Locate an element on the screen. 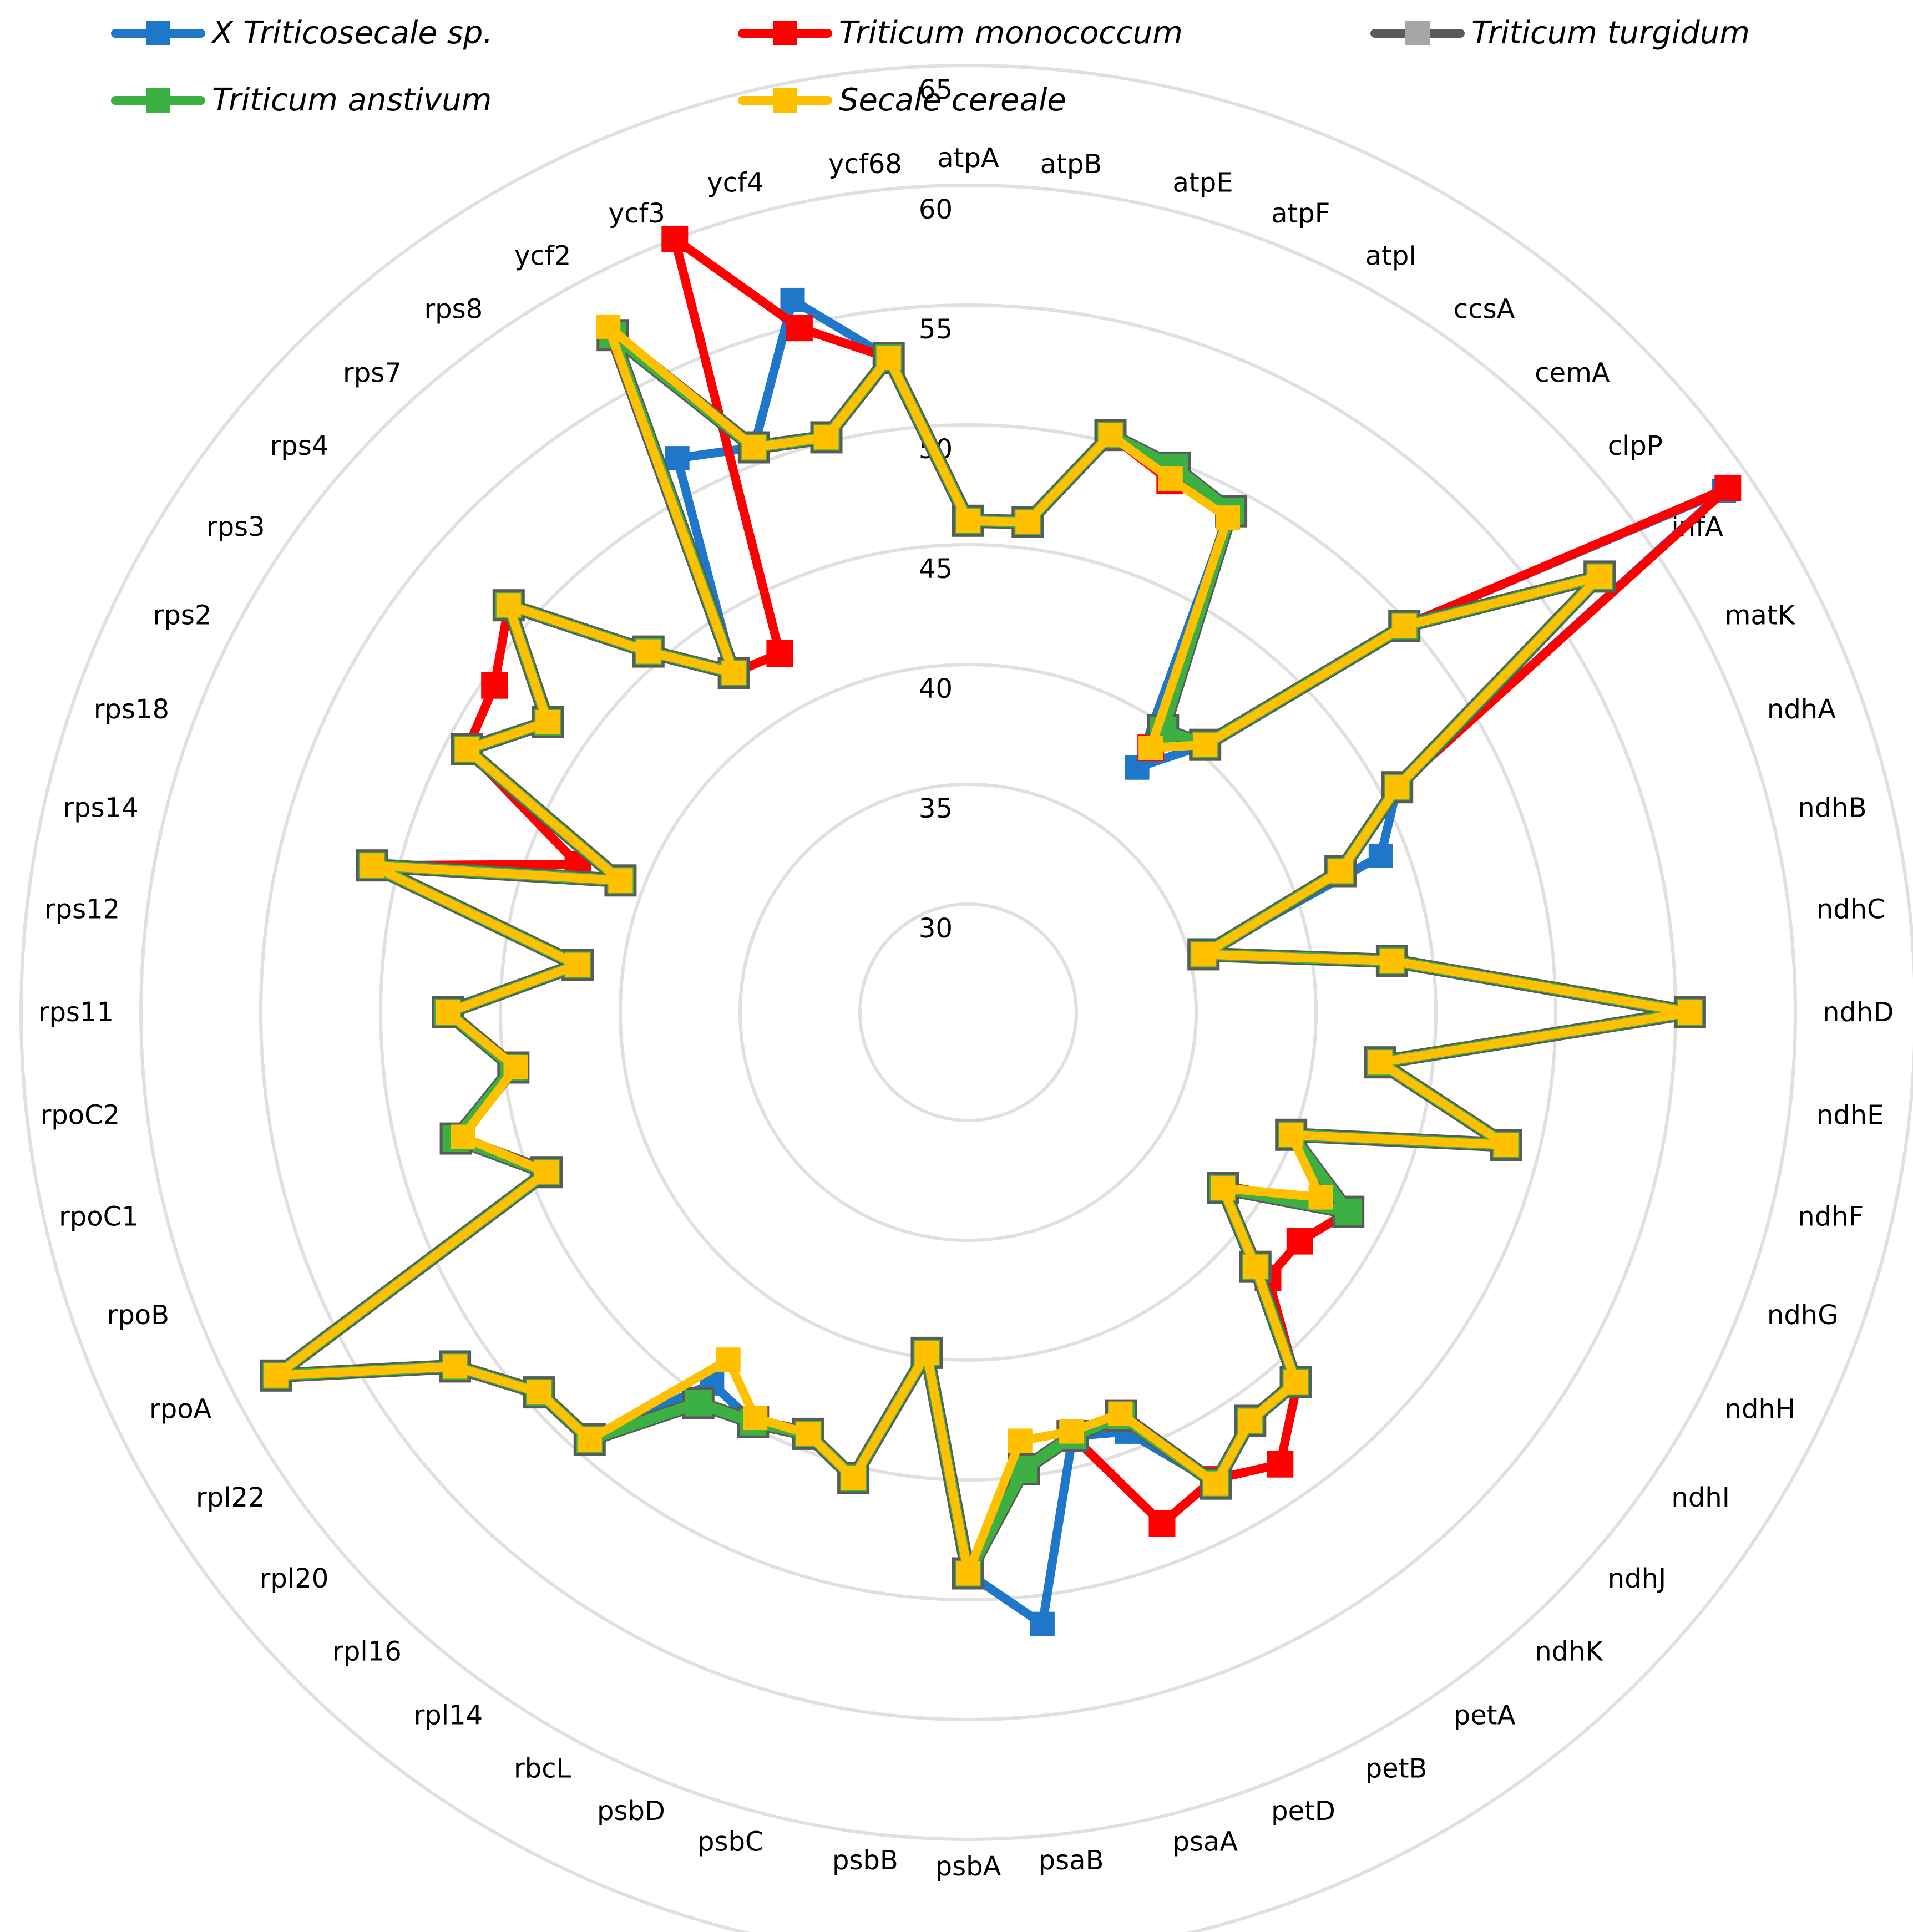 The width and height of the screenshot is (1913, 1932). category-label-rpl20: rpl20 is located at coordinates (294, 1578).